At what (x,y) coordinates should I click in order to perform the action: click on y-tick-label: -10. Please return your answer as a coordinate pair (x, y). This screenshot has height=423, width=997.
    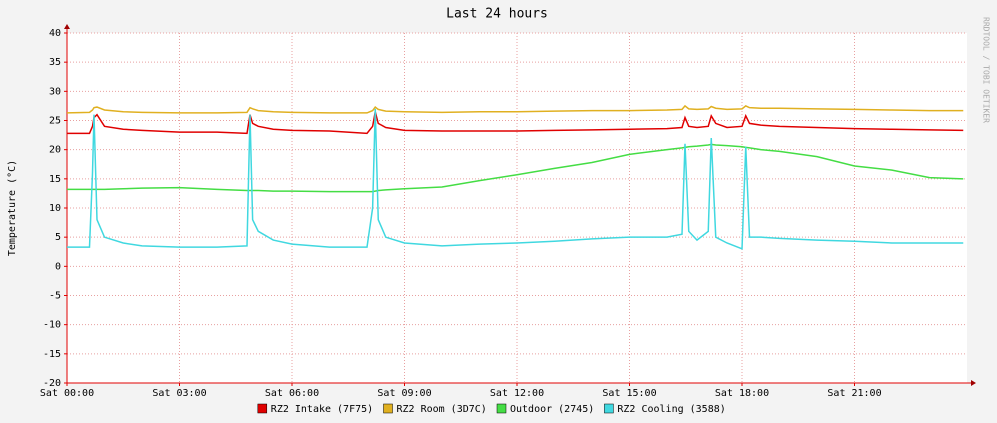
    Looking at the image, I should click on (52, 325).